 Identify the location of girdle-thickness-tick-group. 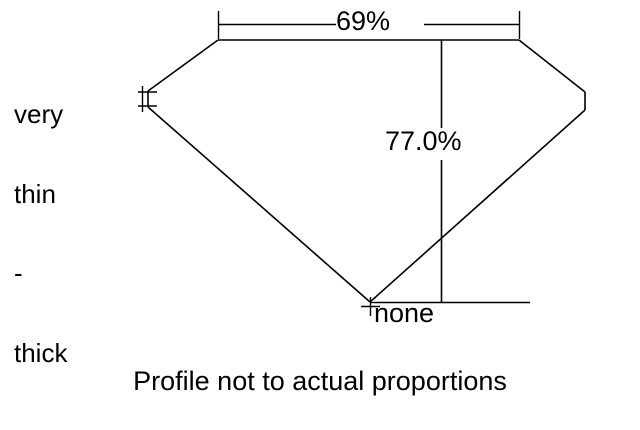
(147, 99).